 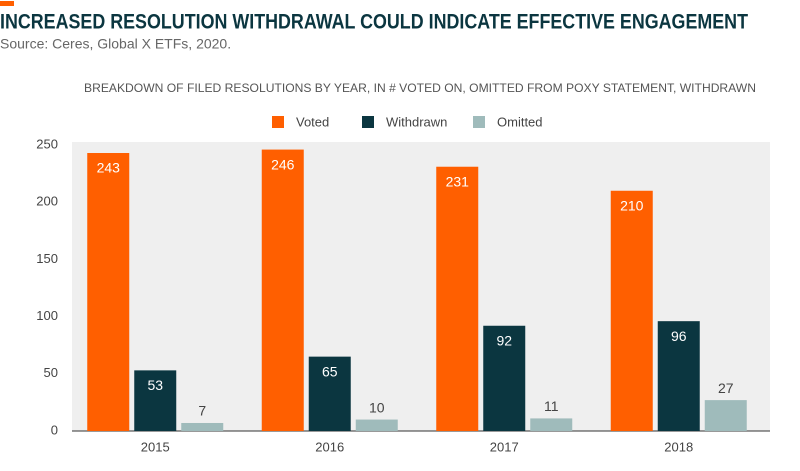 What do you see at coordinates (504, 340) in the screenshot?
I see `value-label: 92` at bounding box center [504, 340].